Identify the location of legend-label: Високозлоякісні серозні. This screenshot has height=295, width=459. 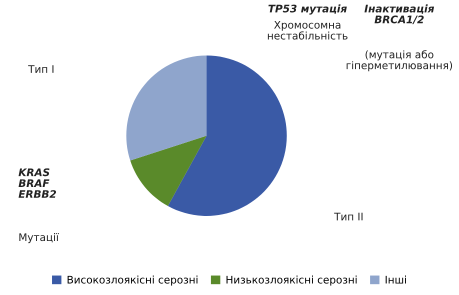
(133, 281).